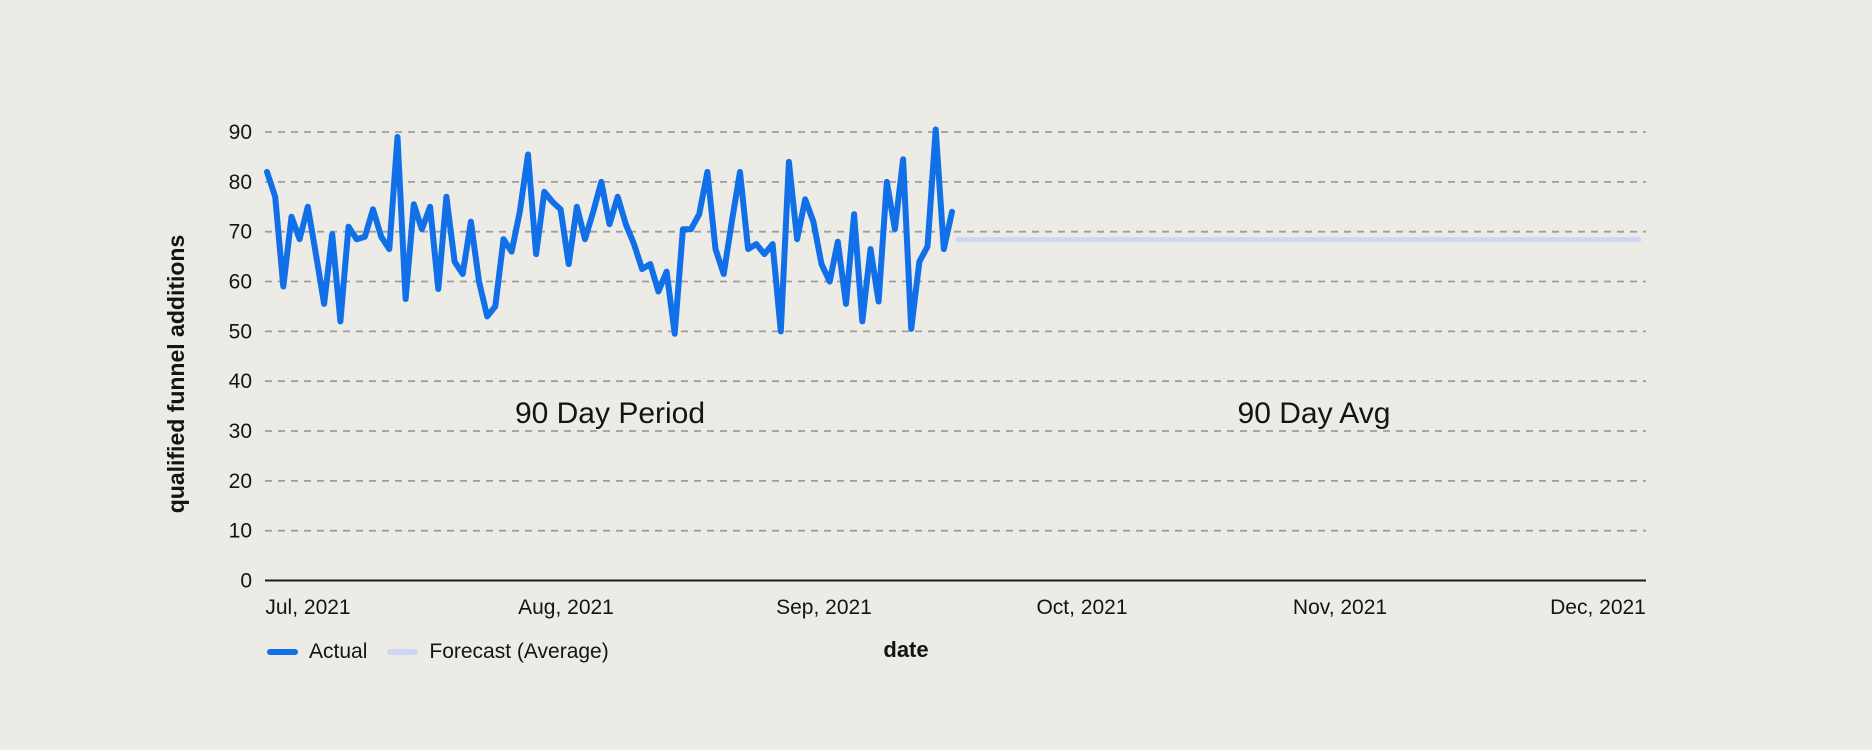  Describe the element at coordinates (1081, 607) in the screenshot. I see `x-tick-oct: Oct, 2021` at that location.